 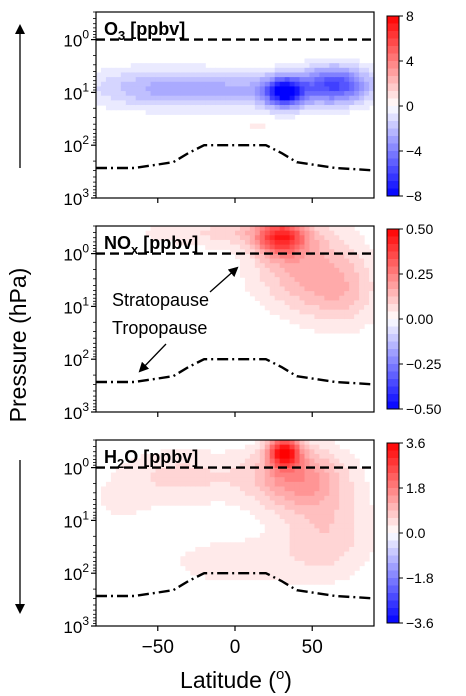 What do you see at coordinates (85, 35) in the screenshot?
I see `y-tick-exponent: 0` at bounding box center [85, 35].